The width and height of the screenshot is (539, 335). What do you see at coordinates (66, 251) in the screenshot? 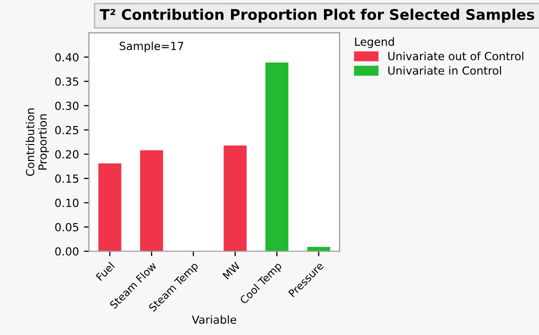
I see `y-tick-label: 0.00` at bounding box center [66, 251].